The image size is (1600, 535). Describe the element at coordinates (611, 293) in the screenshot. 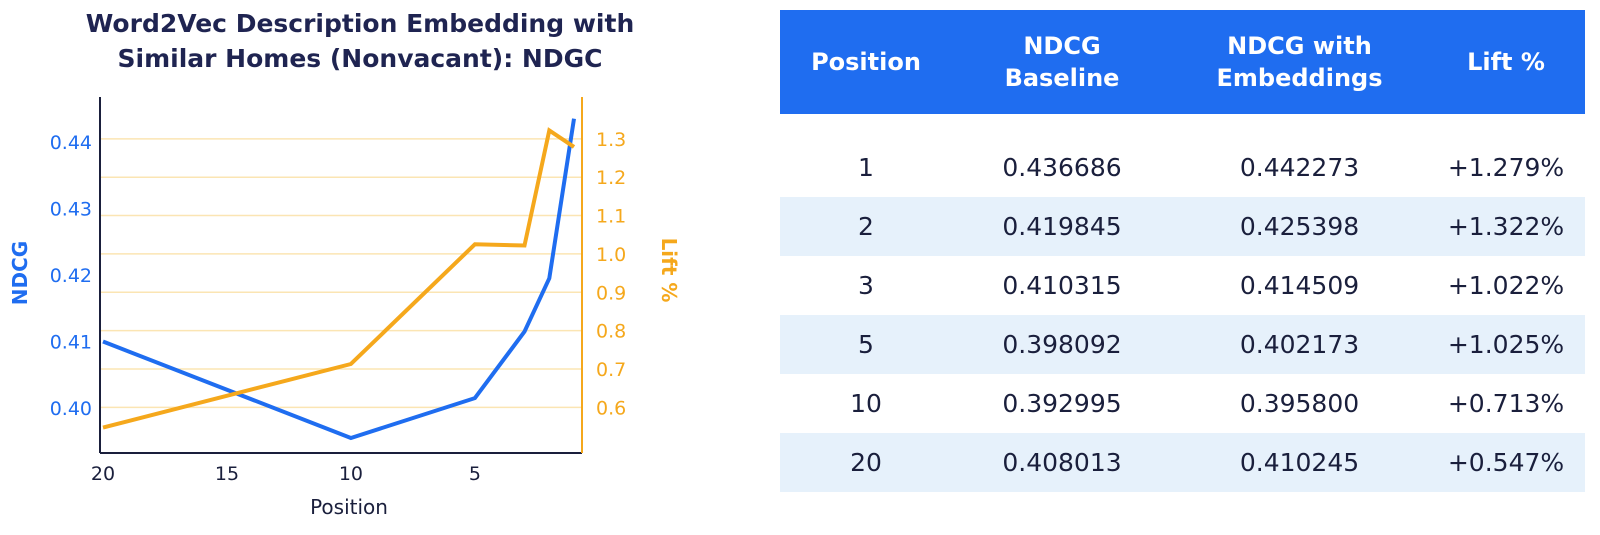

I see `right-tick-label: 0.9` at that location.